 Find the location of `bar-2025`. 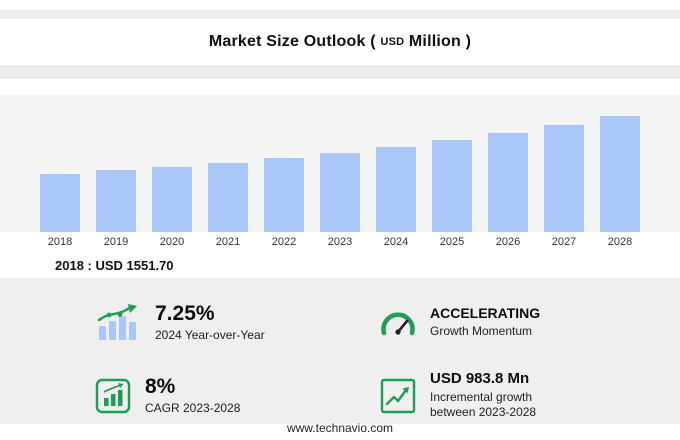

bar-2025 is located at coordinates (452, 186).